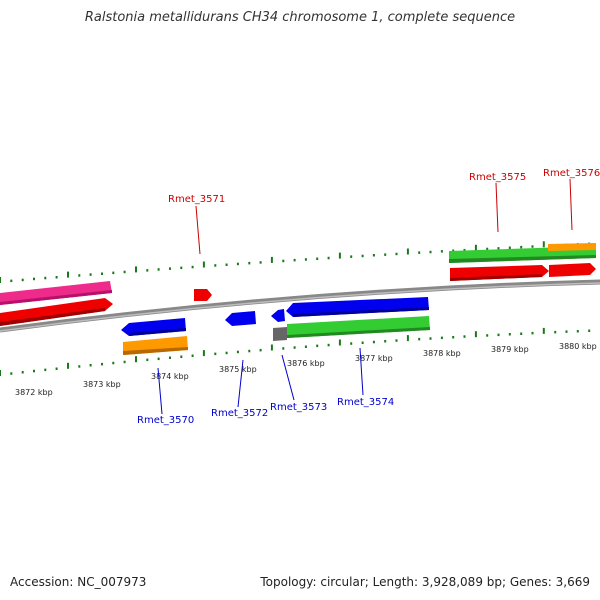 This screenshot has height=600, width=600. I want to click on forward-features, so click(298, 284).